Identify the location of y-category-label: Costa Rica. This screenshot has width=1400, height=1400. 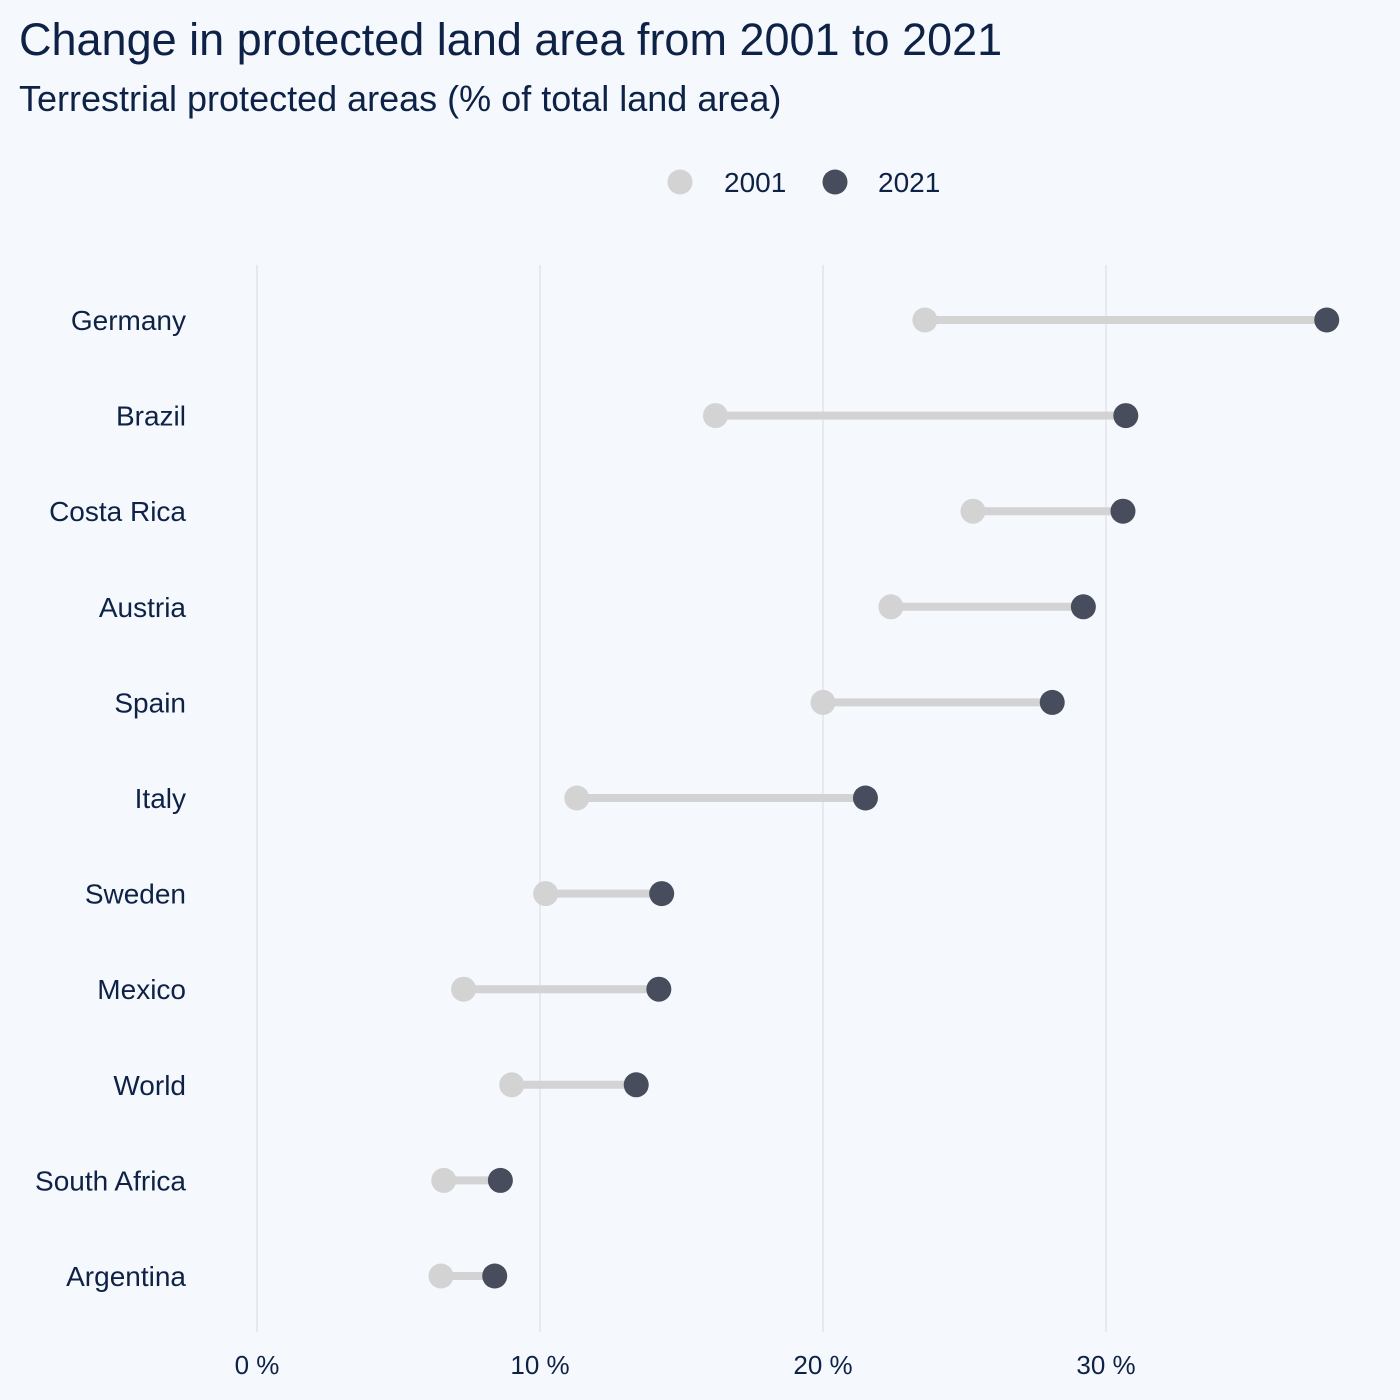
(117, 511).